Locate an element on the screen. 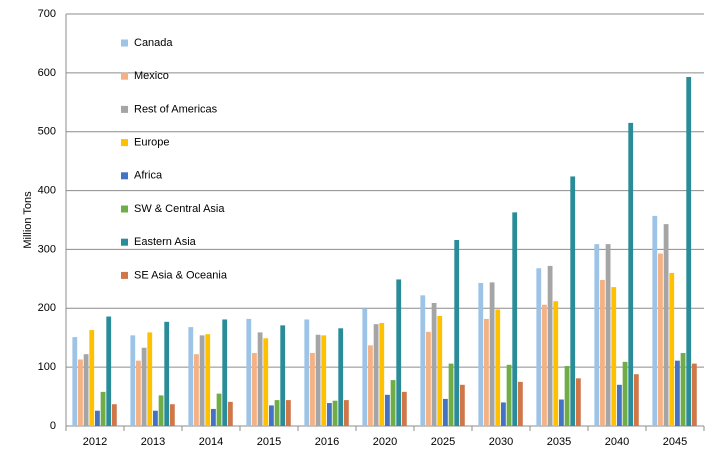 The height and width of the screenshot is (459, 716). x-tick-label: 2040 is located at coordinates (617, 442).